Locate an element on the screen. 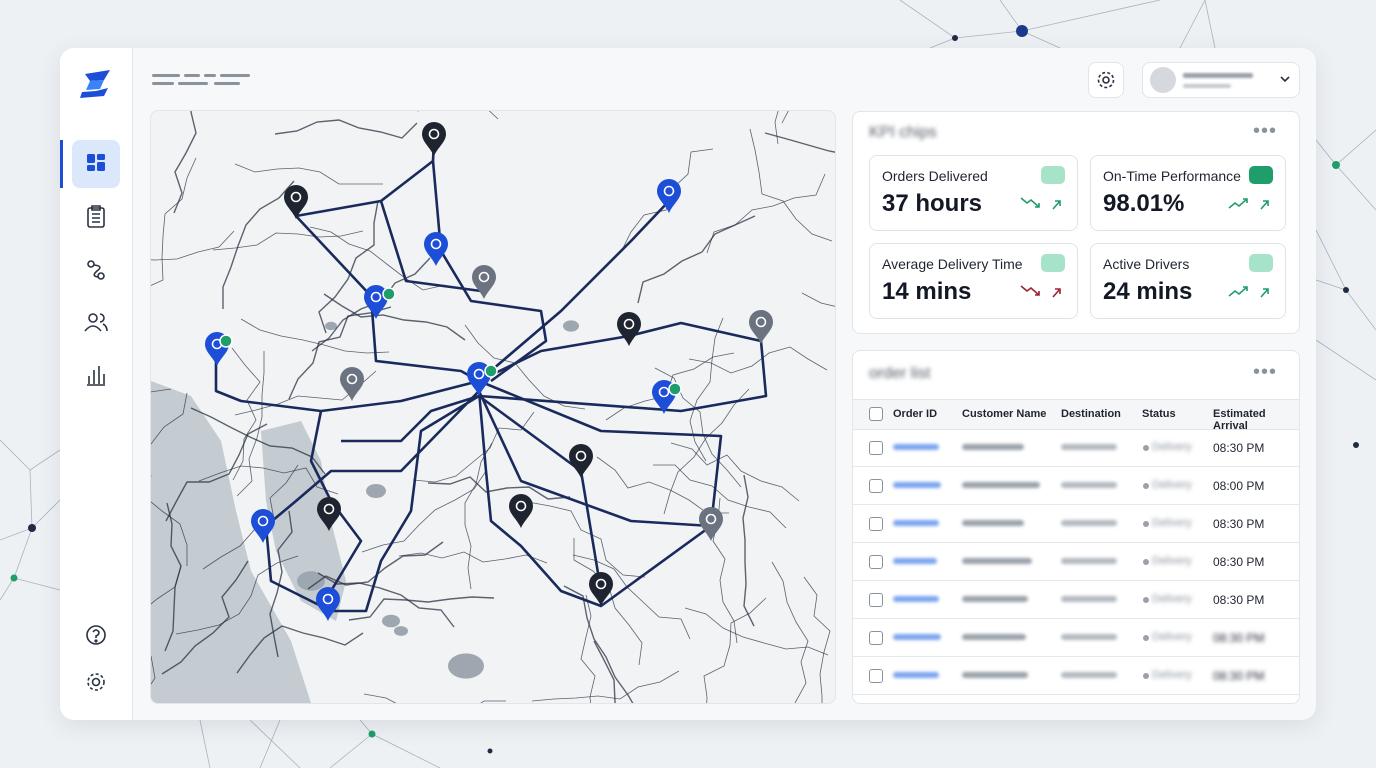 Image resolution: width=1376 pixels, height=768 pixels. column-header: Customer Name is located at coordinates (1004, 414).